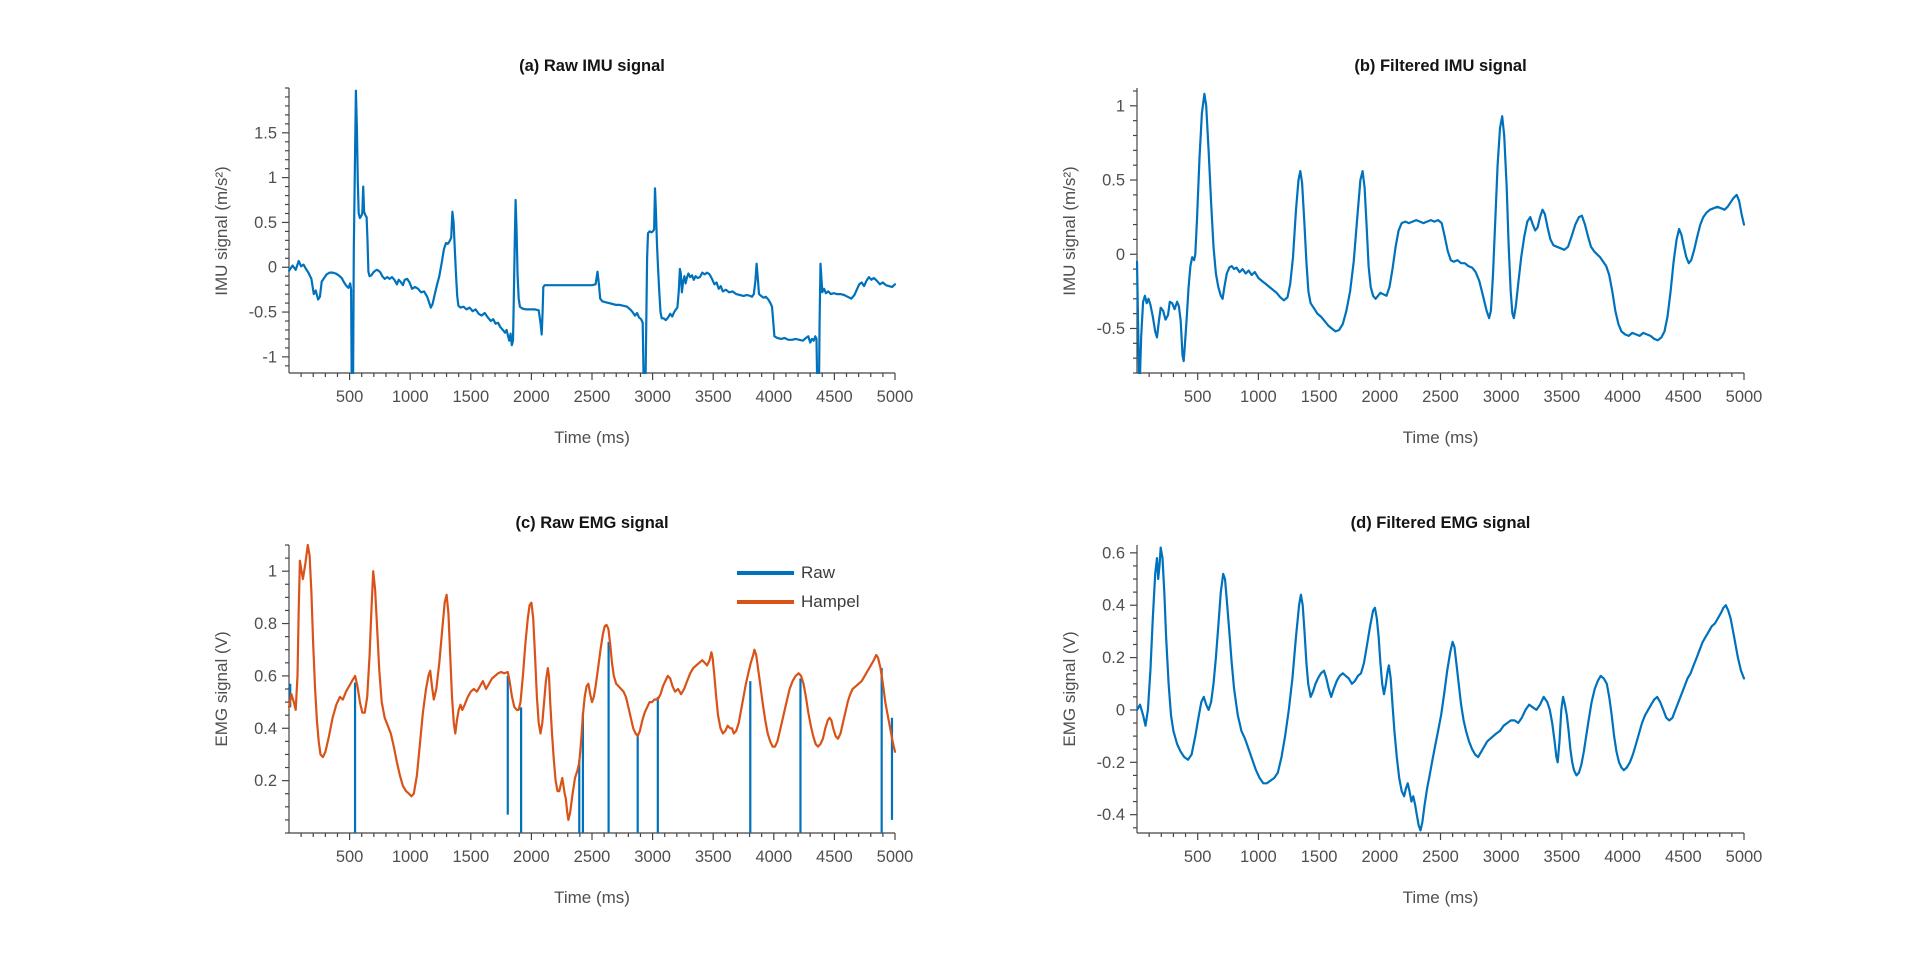 The width and height of the screenshot is (1920, 971). I want to click on chart-d-xlabel: Time (ms), so click(1440, 897).